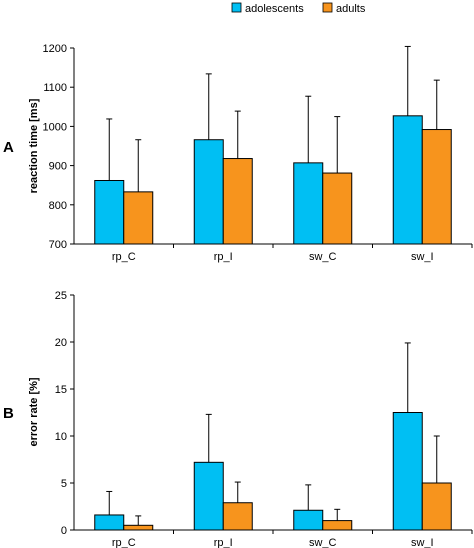 The width and height of the screenshot is (474, 548). I want to click on panel-b-xtick-label: rp_I, so click(223, 542).